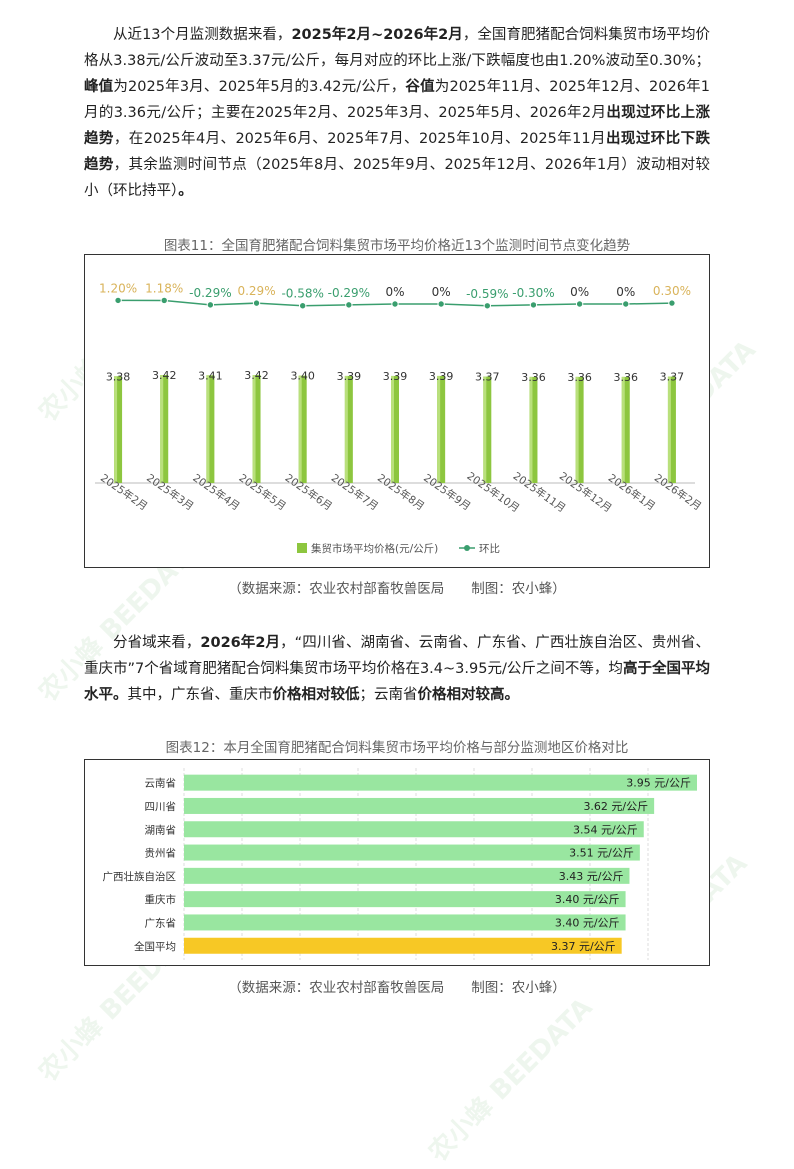 This screenshot has height=1169, width=794. Describe the element at coordinates (377, 35) in the screenshot. I see `emphasis-text: 2025年2月~2026年2月` at that location.